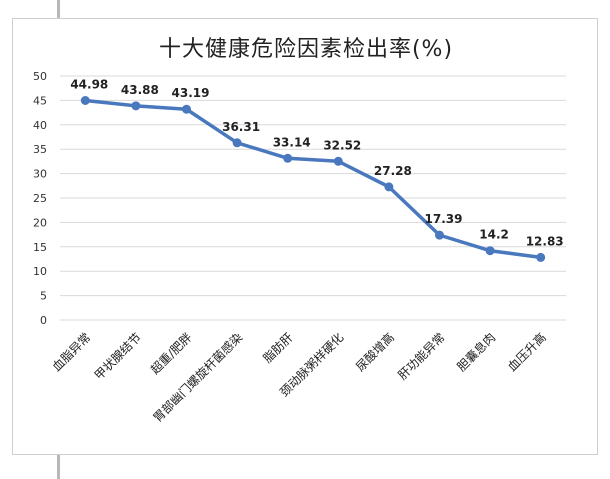 This screenshot has width=610, height=479. What do you see at coordinates (197, 377) in the screenshot?
I see `category-label: 胃部幽门螺旋杆菌感染` at bounding box center [197, 377].